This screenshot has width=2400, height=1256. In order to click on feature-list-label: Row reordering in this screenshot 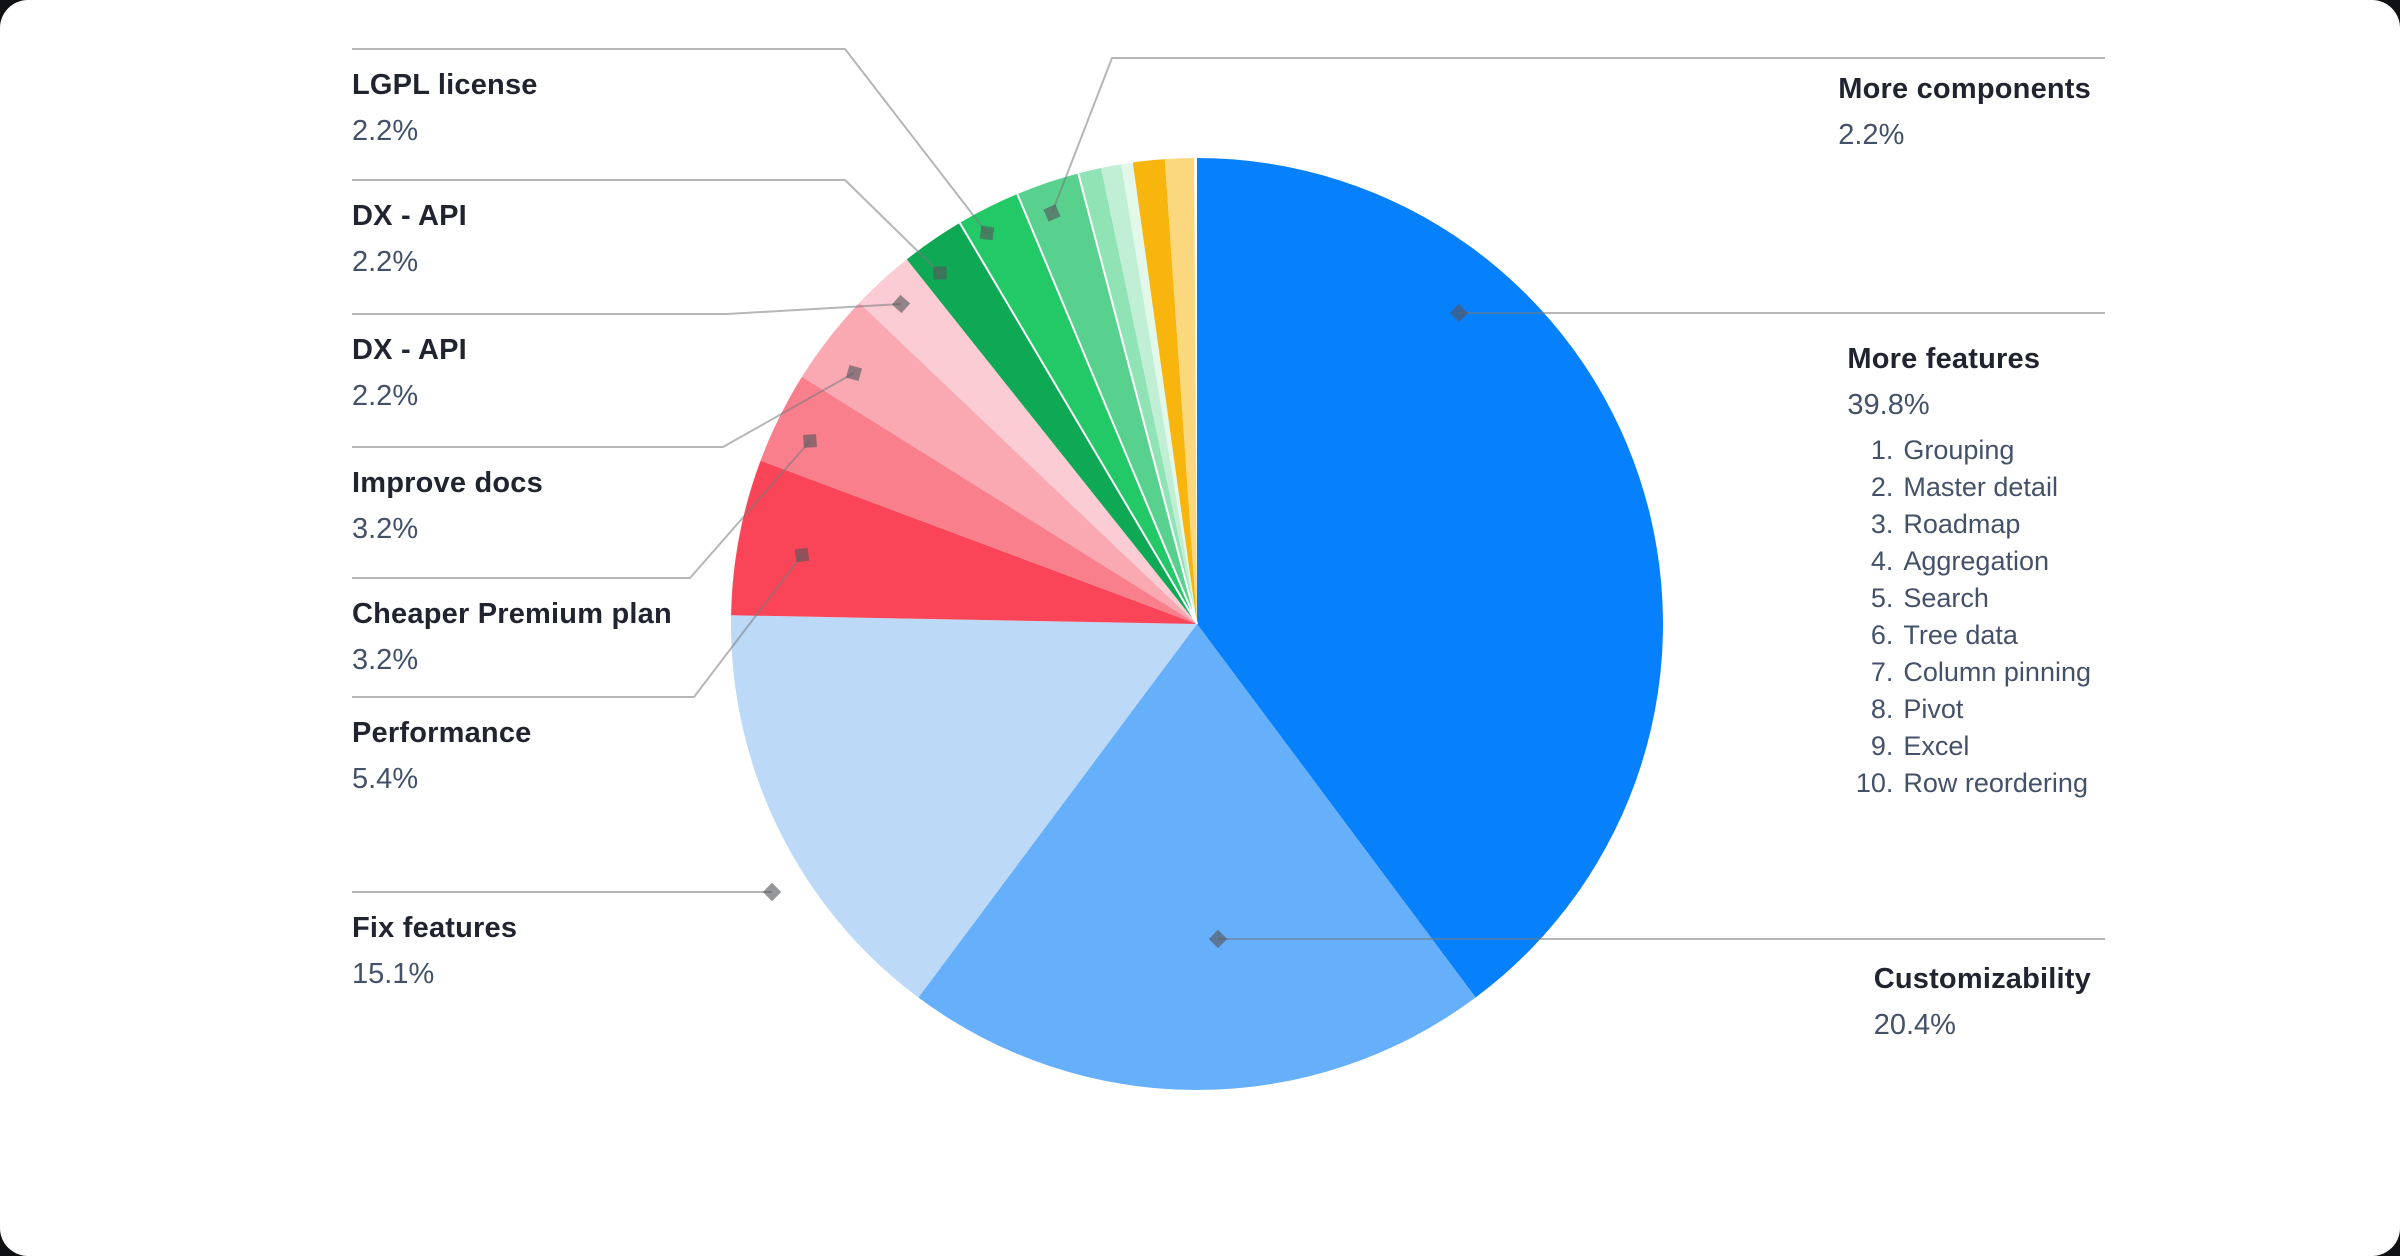, I will do `click(1995, 783)`.